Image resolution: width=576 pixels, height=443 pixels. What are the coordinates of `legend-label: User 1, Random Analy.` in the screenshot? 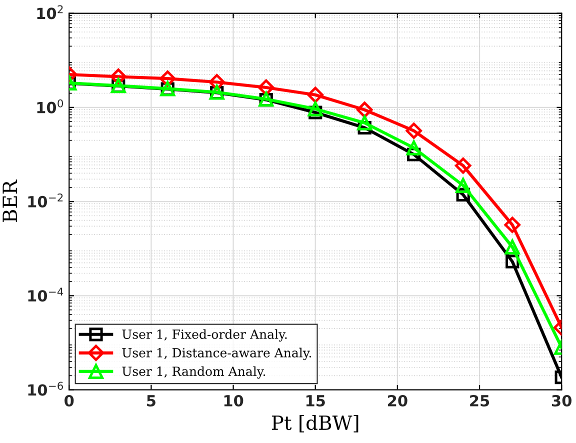 It's located at (194, 372).